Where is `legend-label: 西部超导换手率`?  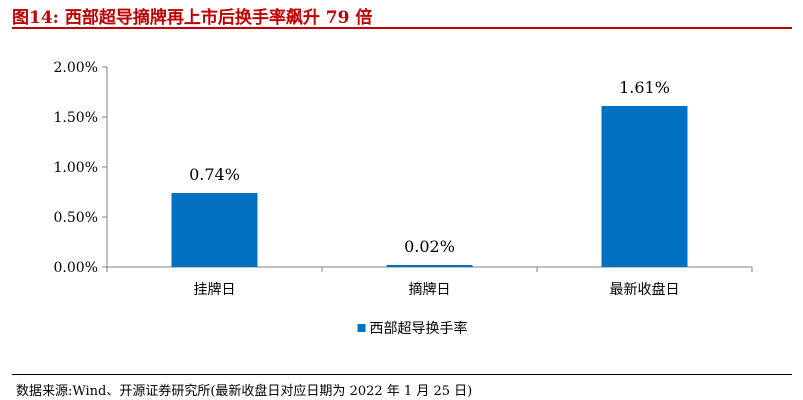
legend-label: 西部超导换手率 is located at coordinates (419, 328).